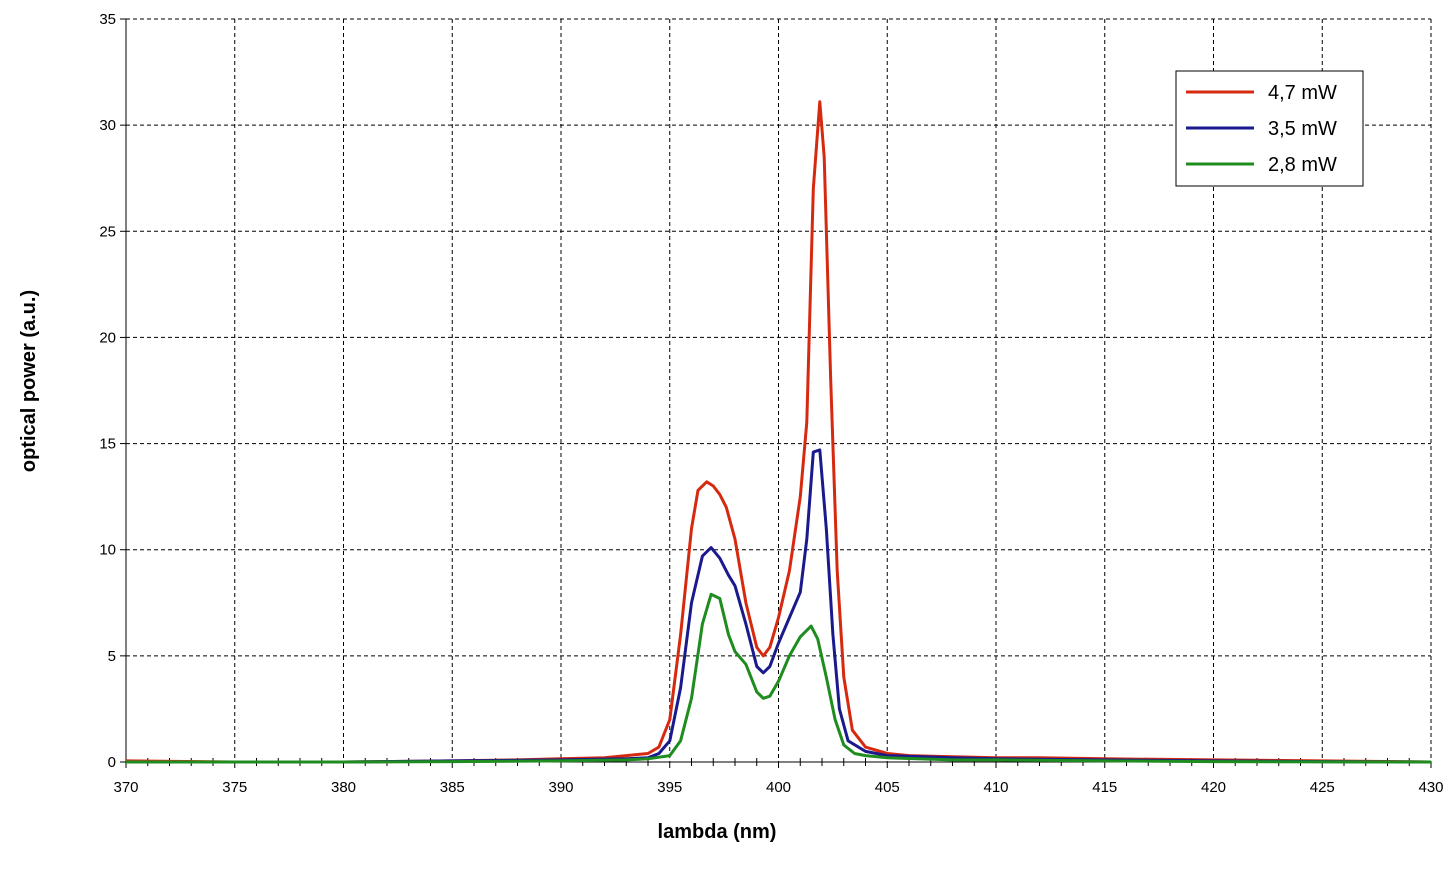 The width and height of the screenshot is (1453, 883). I want to click on y-tick-label: 15, so click(107, 444).